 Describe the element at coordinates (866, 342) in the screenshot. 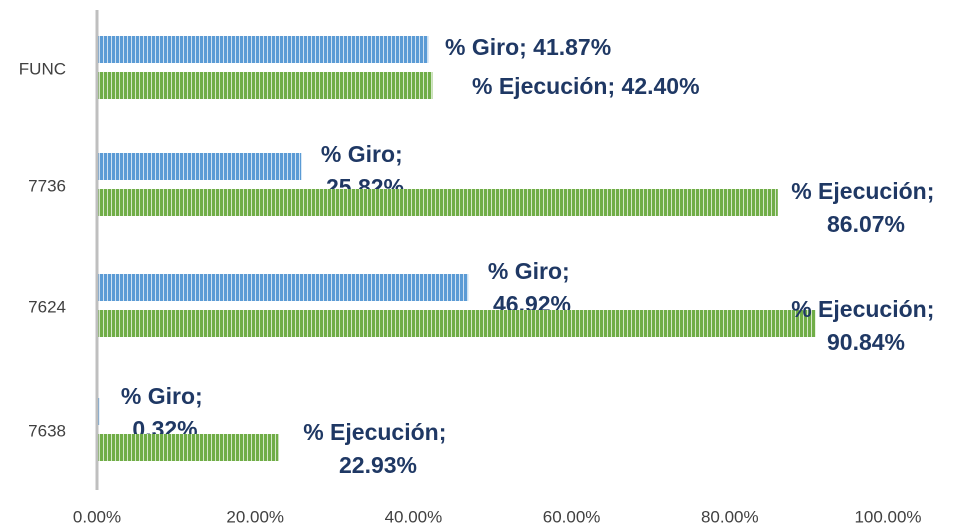

I see `data-label-line: 90.84%` at that location.